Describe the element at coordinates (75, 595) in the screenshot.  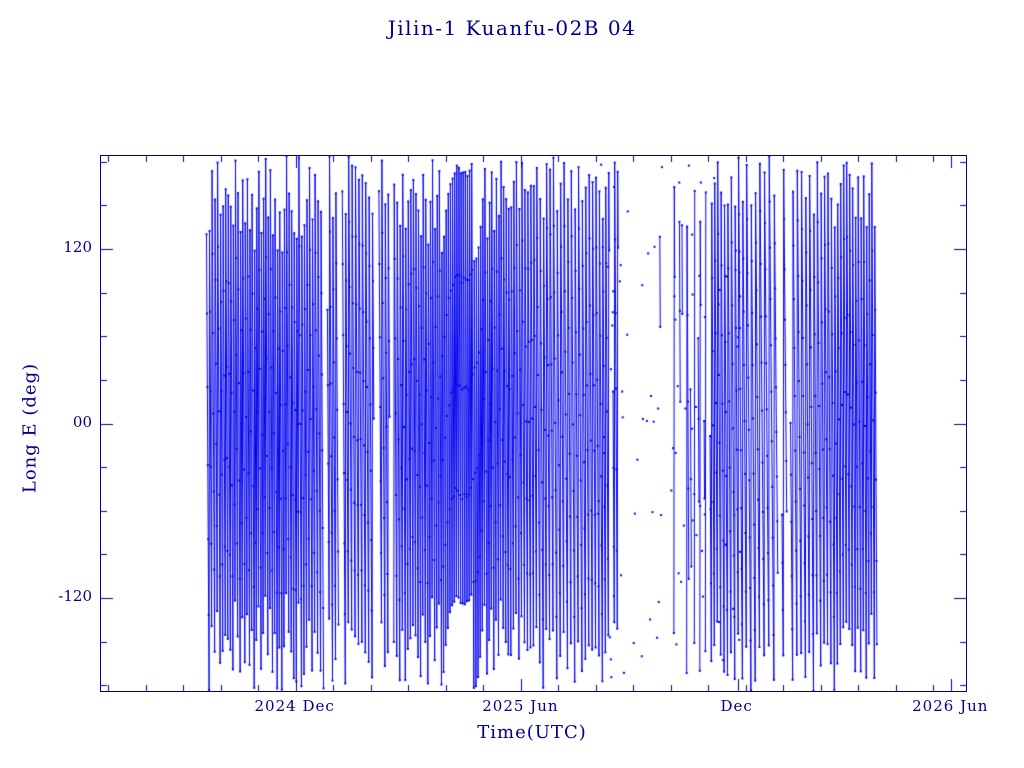
I see `y-tick-label-neg120: -120` at that location.